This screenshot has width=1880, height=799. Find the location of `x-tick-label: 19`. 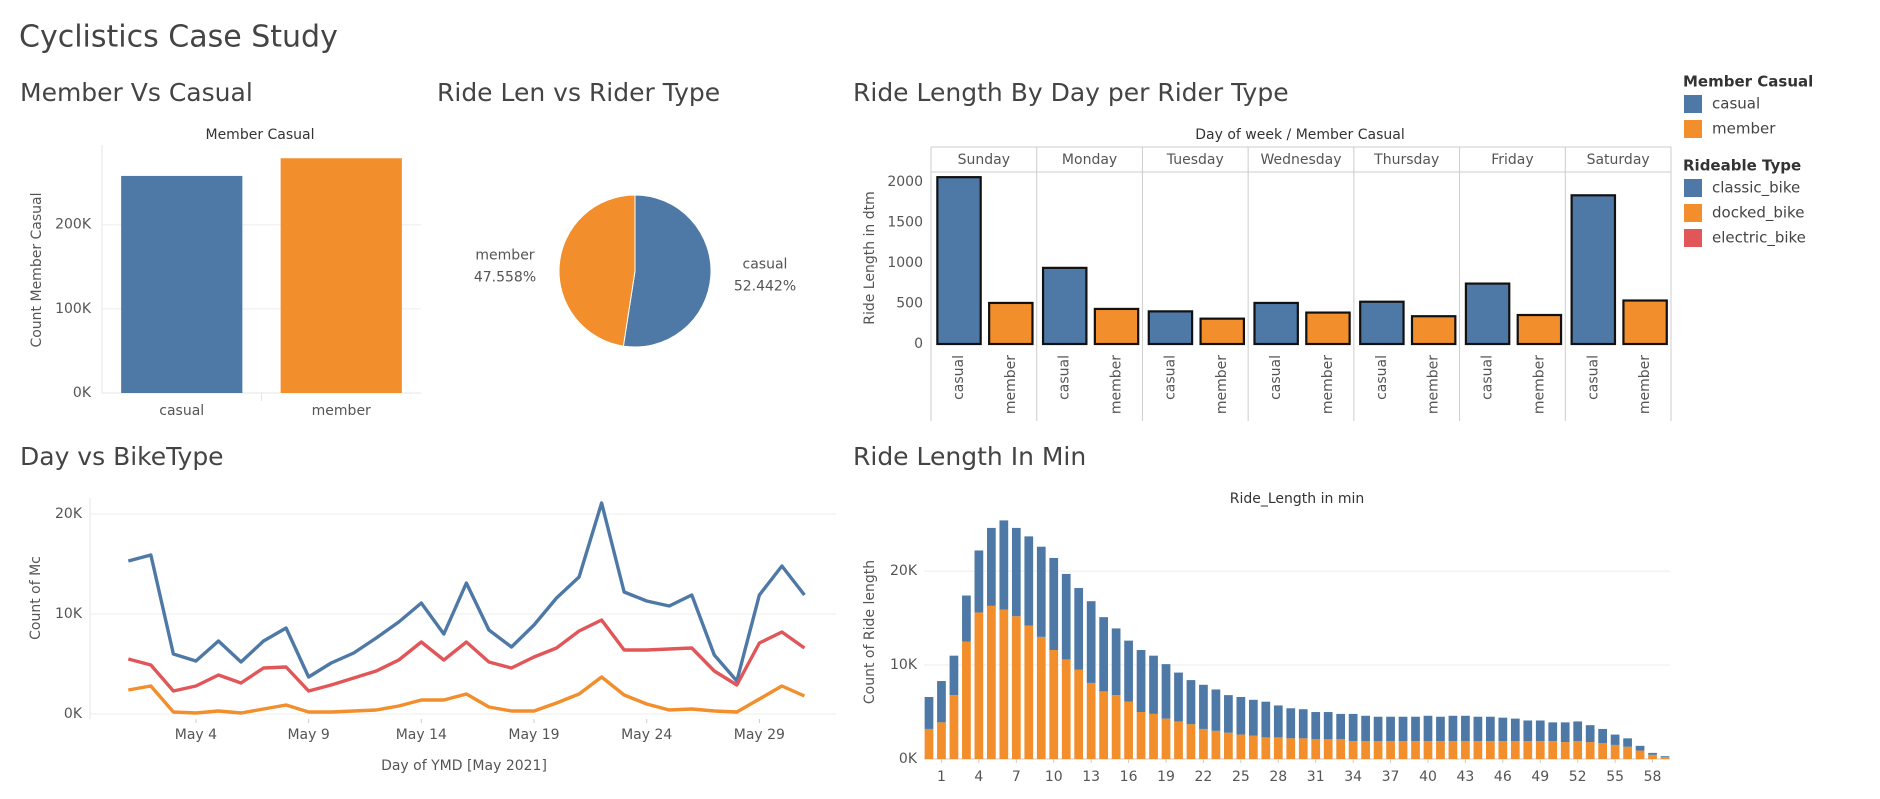

x-tick-label: 19 is located at coordinates (1166, 777).